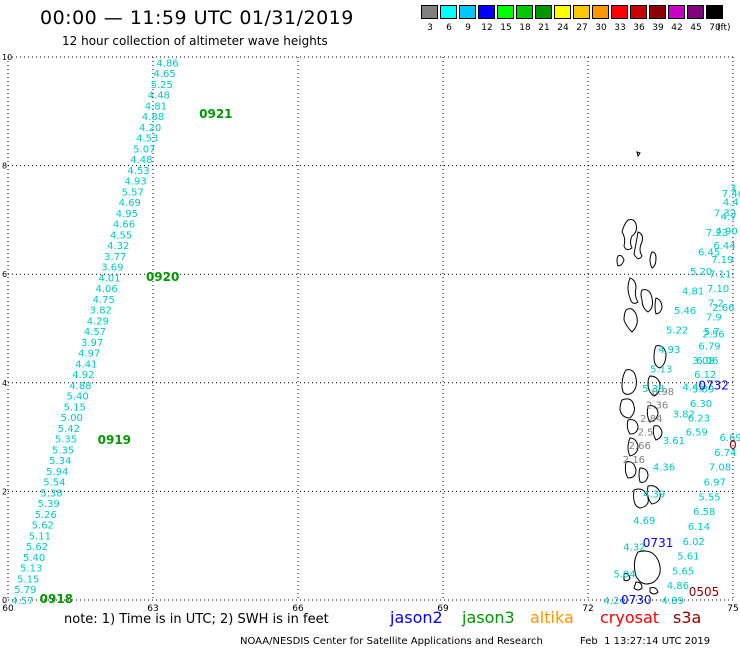 The image size is (740, 650). Describe the element at coordinates (715, 28) in the screenshot. I see `legend-label: 70` at that location.